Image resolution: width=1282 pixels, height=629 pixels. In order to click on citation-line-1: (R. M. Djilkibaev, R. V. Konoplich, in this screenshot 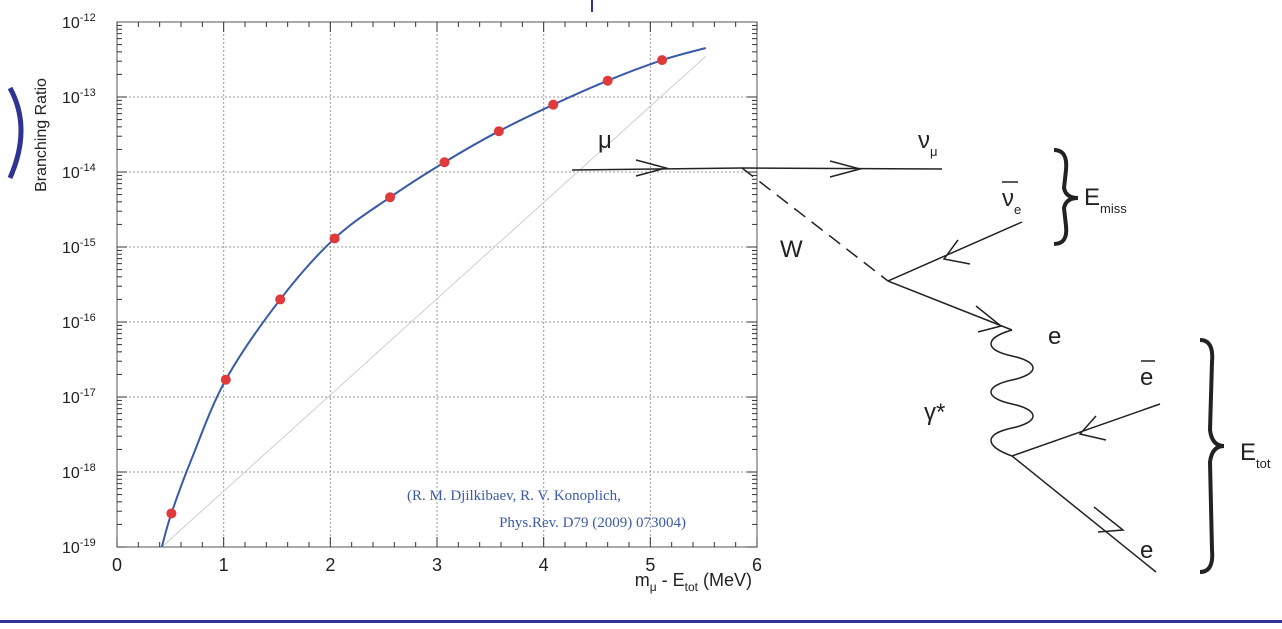, I will do `click(514, 496)`.